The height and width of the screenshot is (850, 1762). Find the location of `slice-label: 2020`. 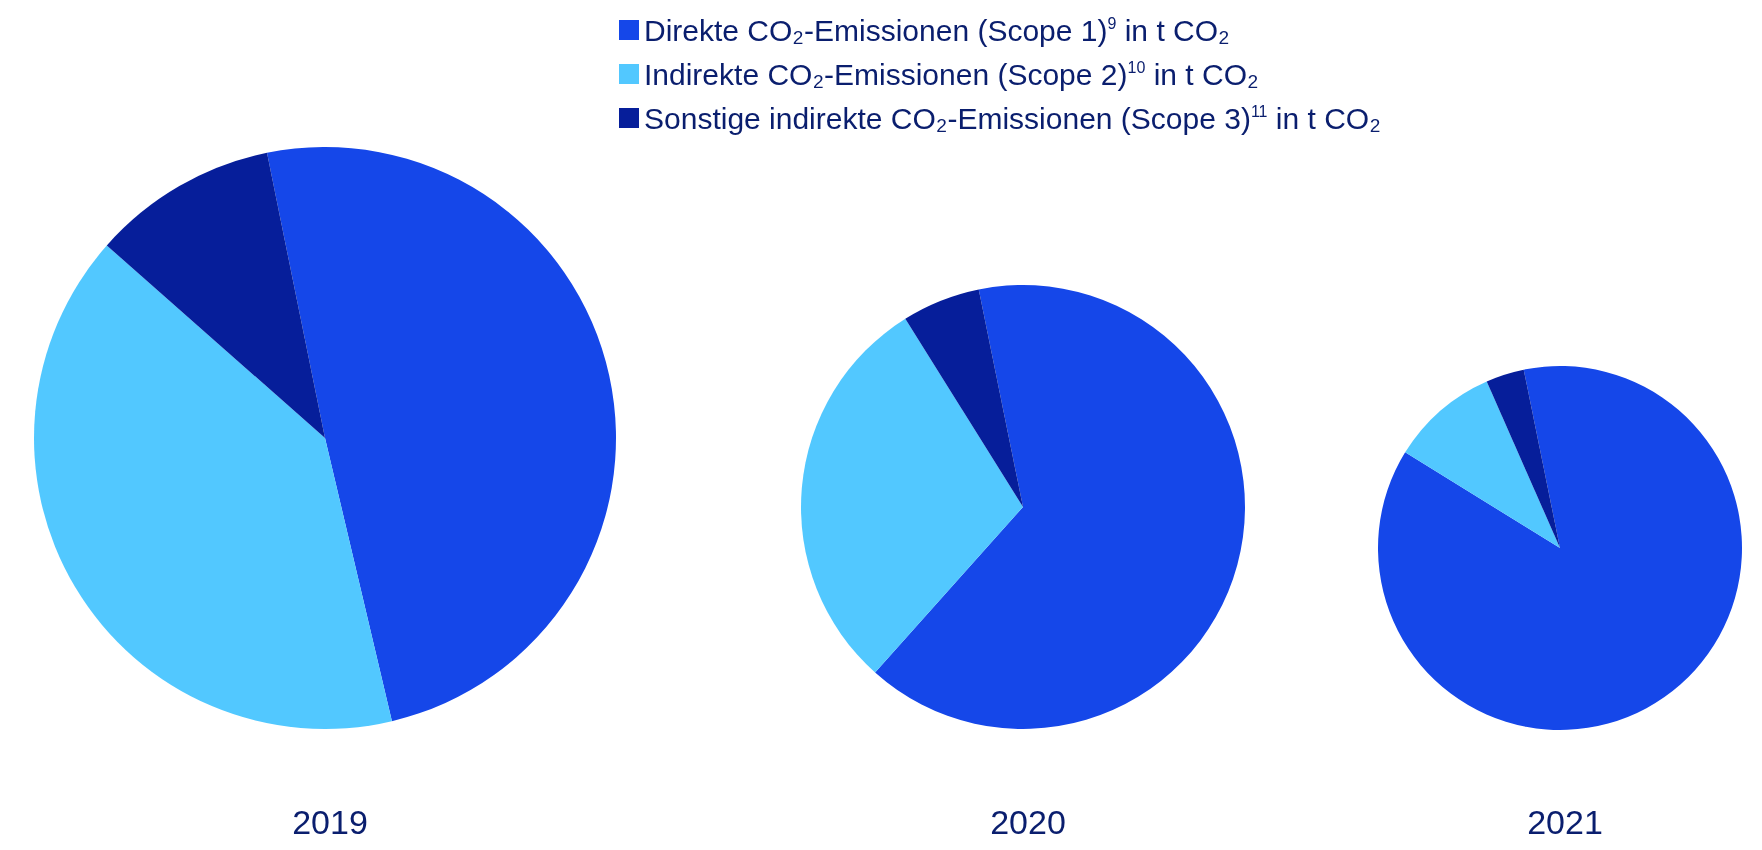

slice-label: 2020 is located at coordinates (1028, 822).